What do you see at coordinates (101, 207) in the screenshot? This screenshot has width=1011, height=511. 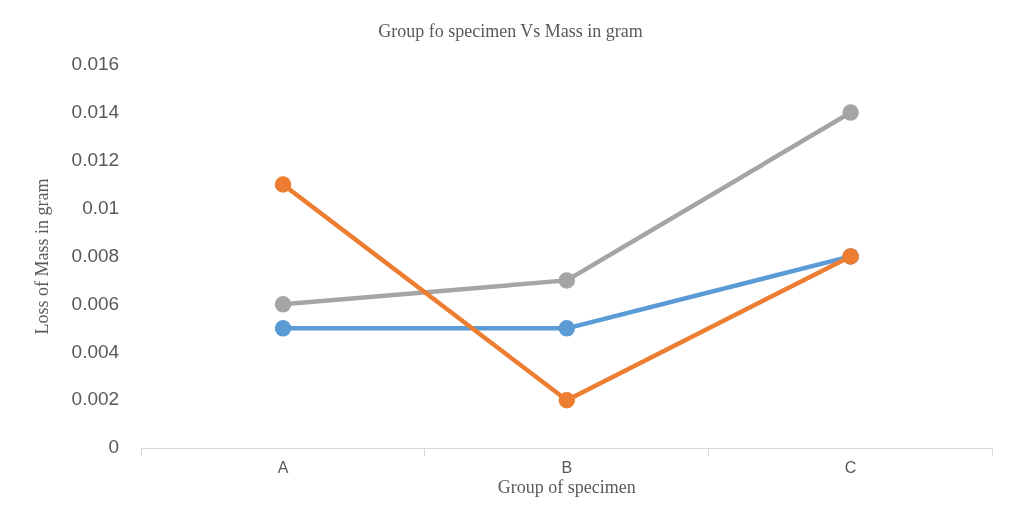 I see `y-tick-label: 0.01` at bounding box center [101, 207].